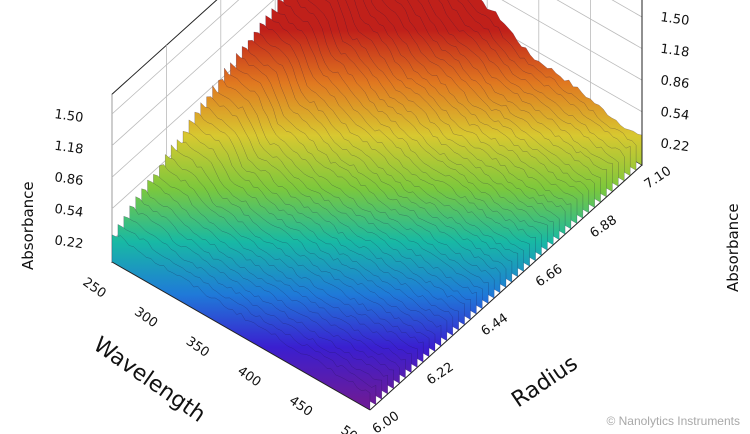 The width and height of the screenshot is (750, 434). What do you see at coordinates (674, 114) in the screenshot?
I see `absorbance-tick-label-right: 0.54` at bounding box center [674, 114].